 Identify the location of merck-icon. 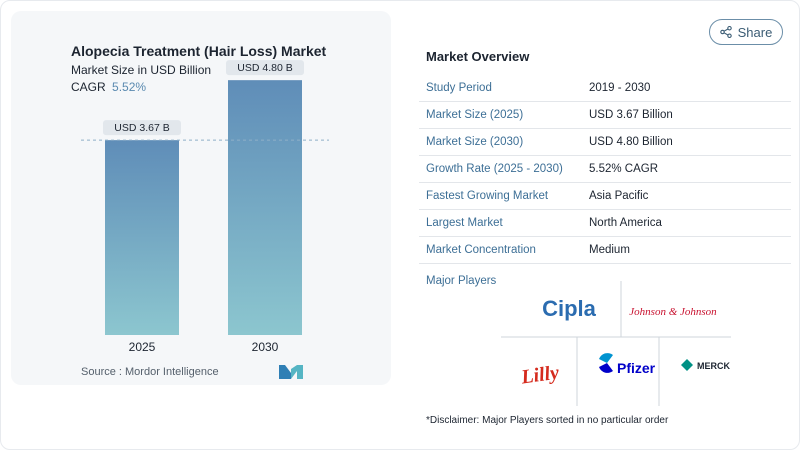
(687, 365).